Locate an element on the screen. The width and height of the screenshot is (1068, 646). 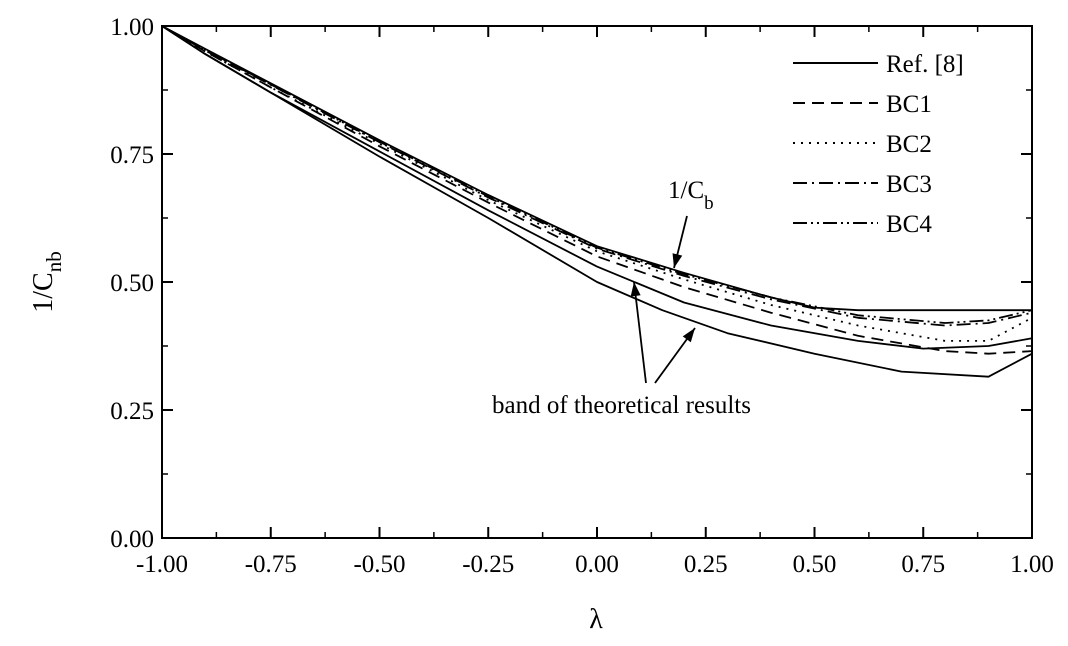
x-tick-label: -0.75 is located at coordinates (271, 564).